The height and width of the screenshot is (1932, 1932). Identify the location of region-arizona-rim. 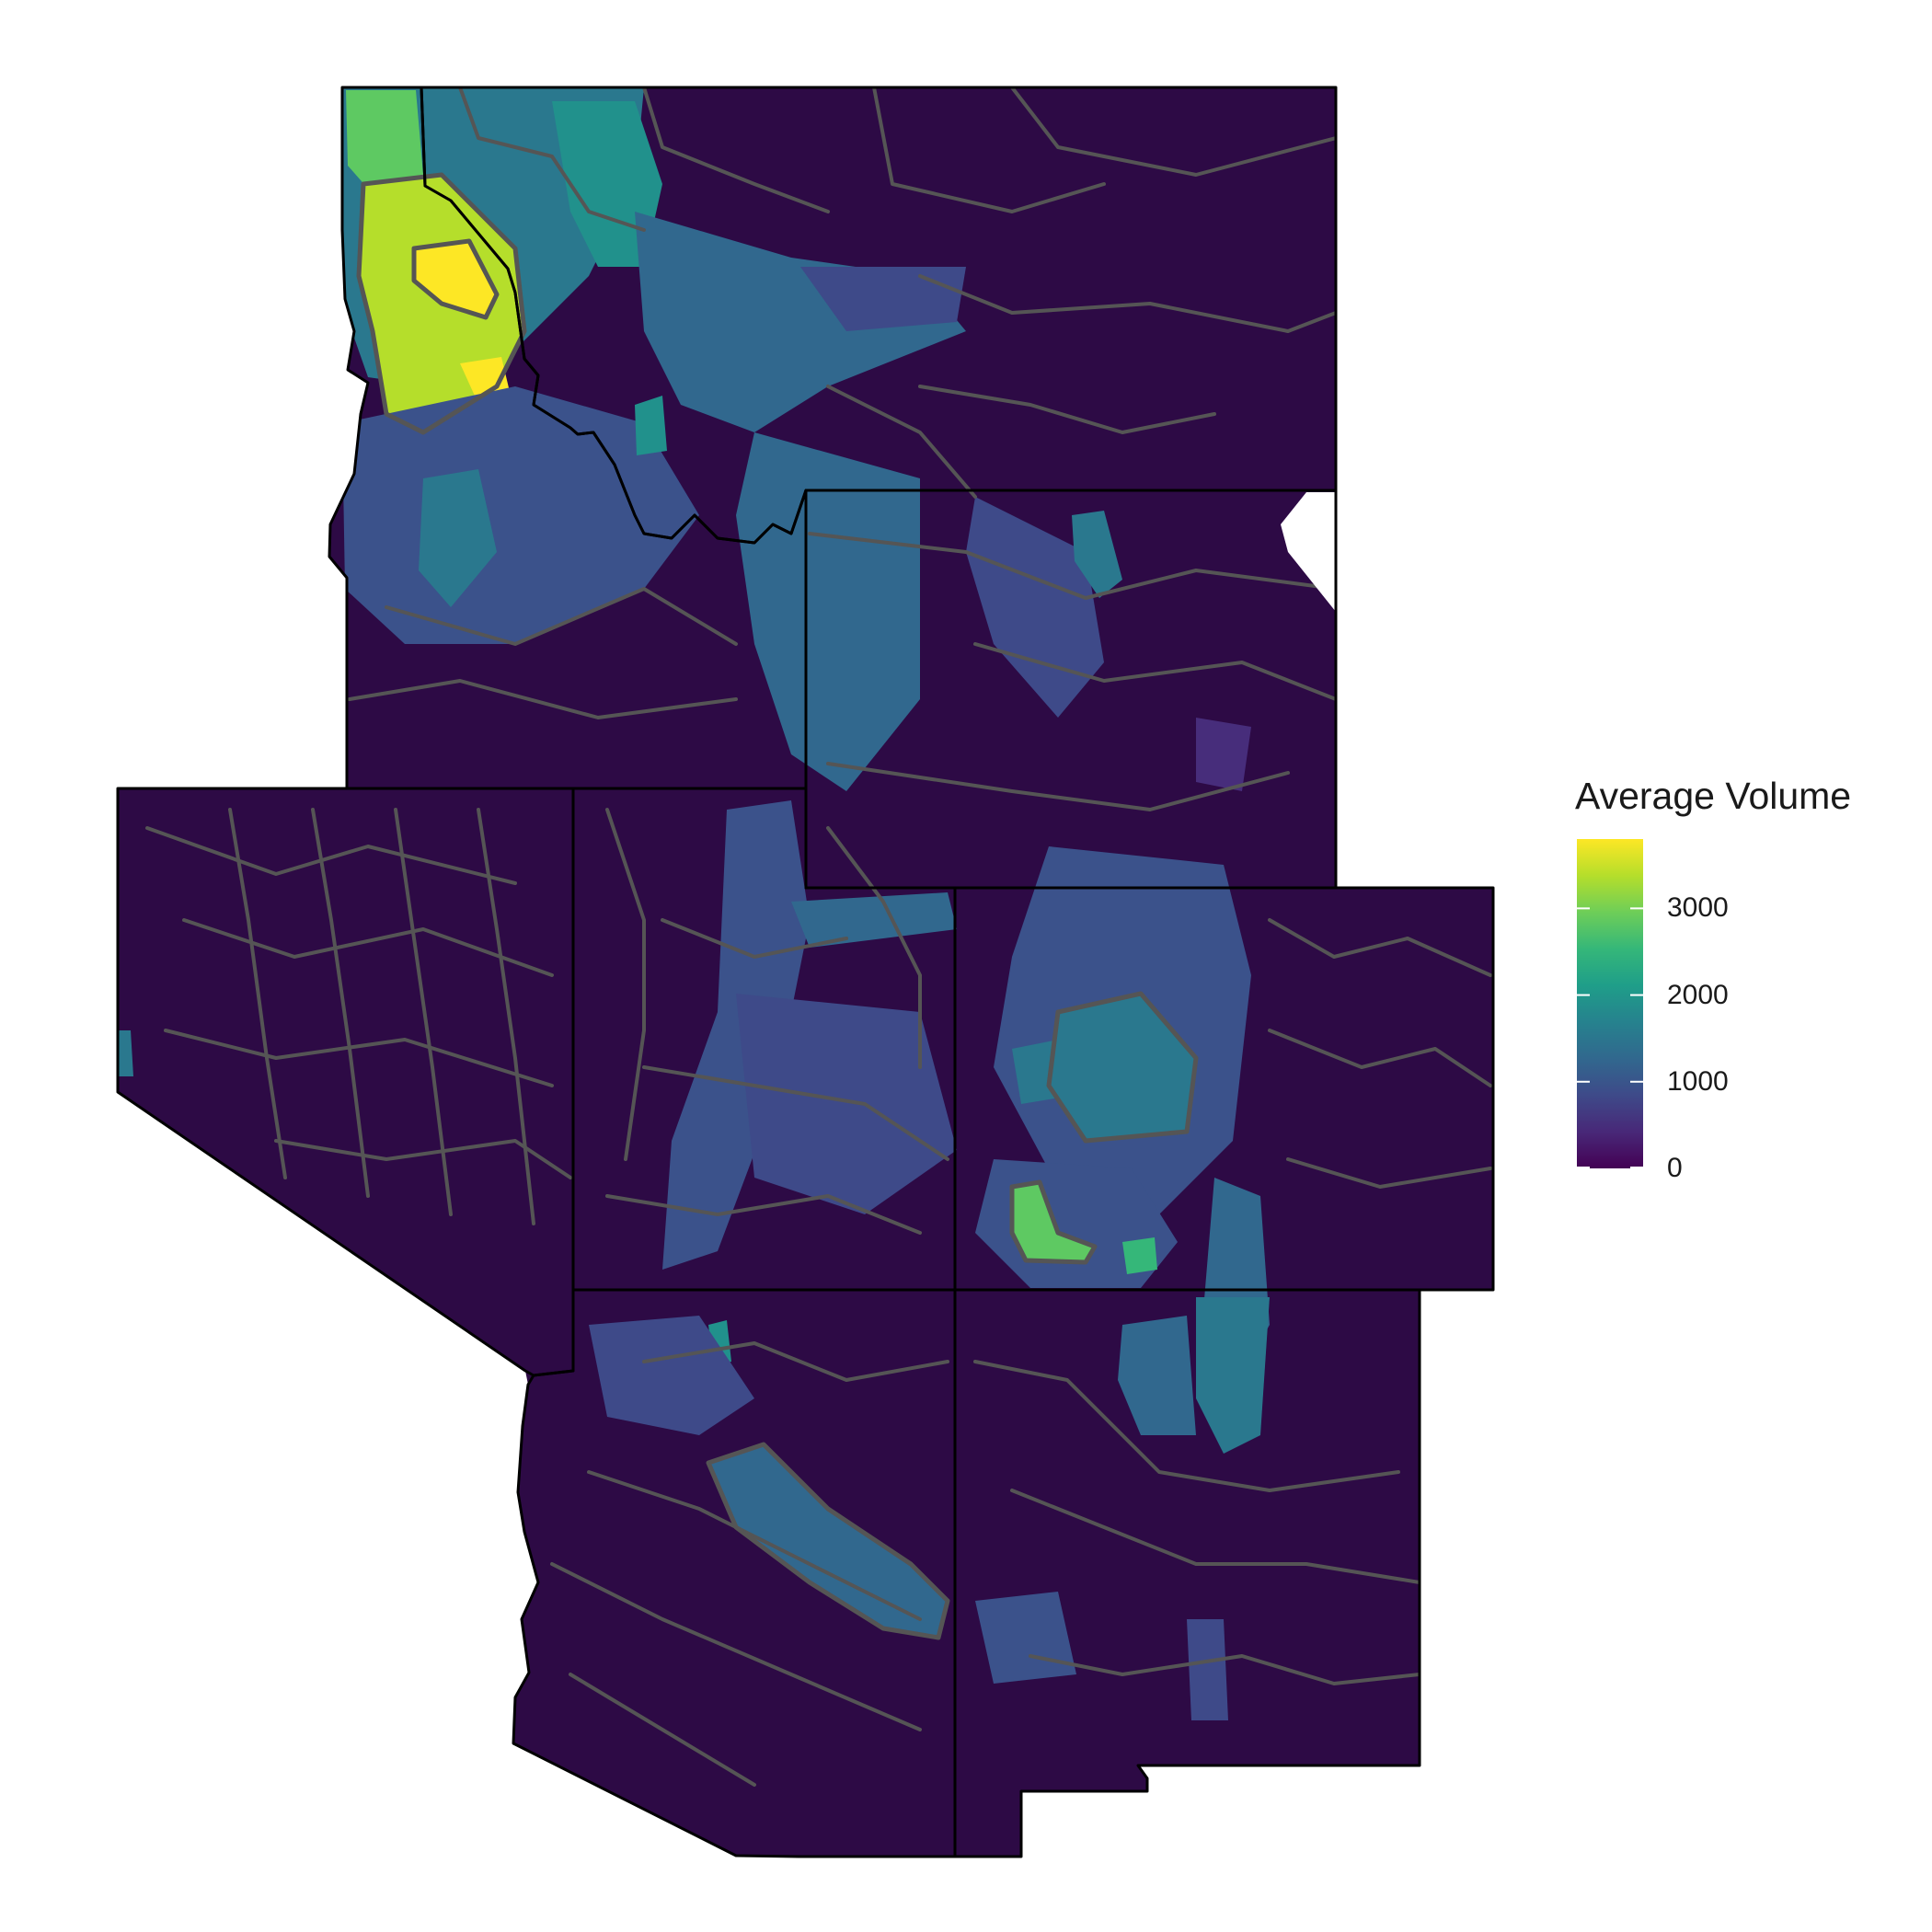
(828, 1541).